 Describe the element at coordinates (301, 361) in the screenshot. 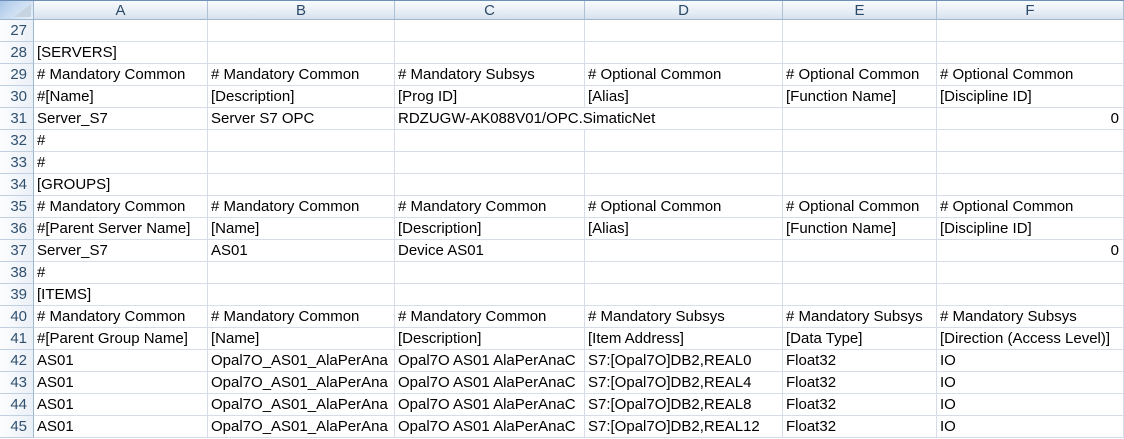

I see `cell-B42: Opal7O_AS01_AlaPerAna` at that location.